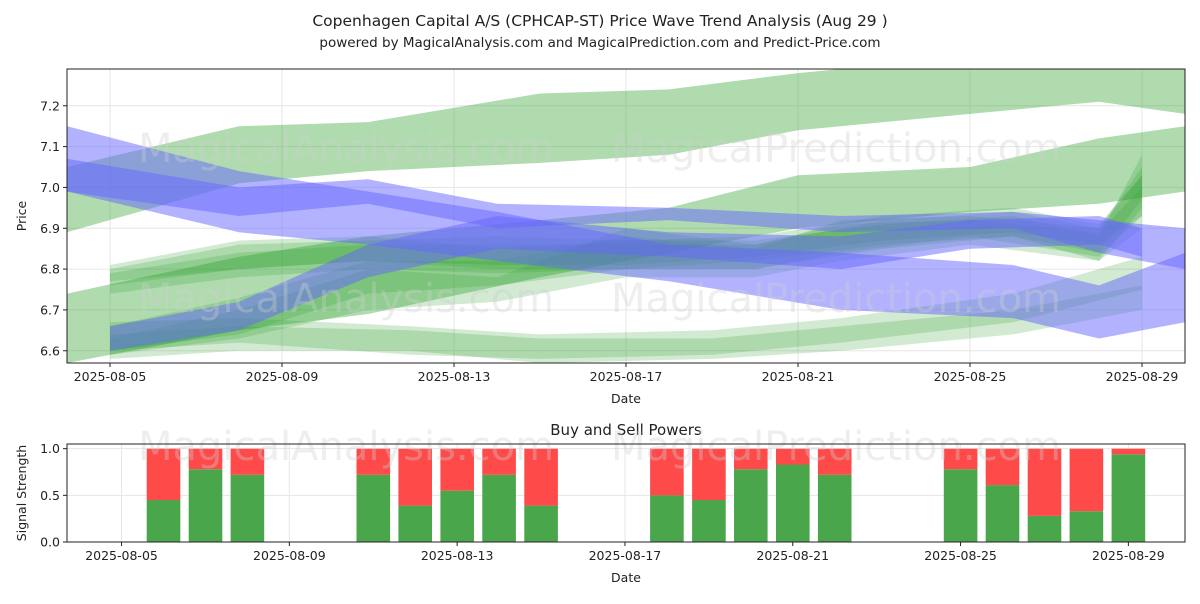  I want to click on power-x-tick-label: 2025-08-13, so click(457, 555).